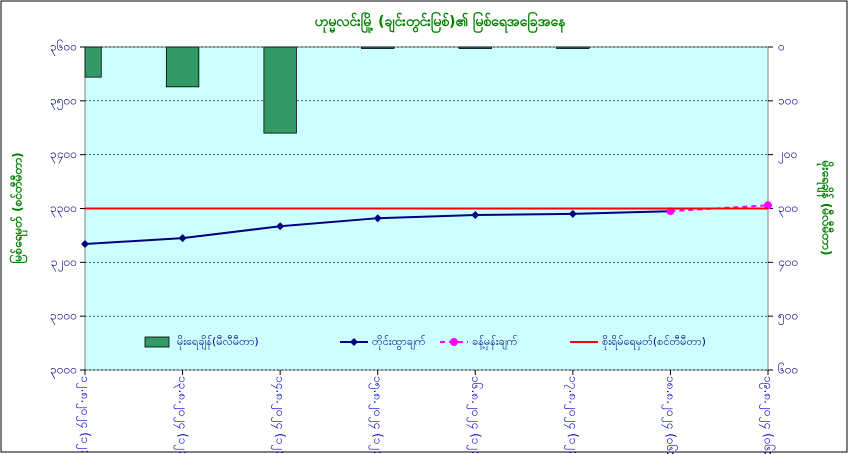  Describe the element at coordinates (279, 415) in the screenshot. I see `x-tick-label: ၁၄.၈.၂၀၂၄ (၁၂:၀၀)` at that location.